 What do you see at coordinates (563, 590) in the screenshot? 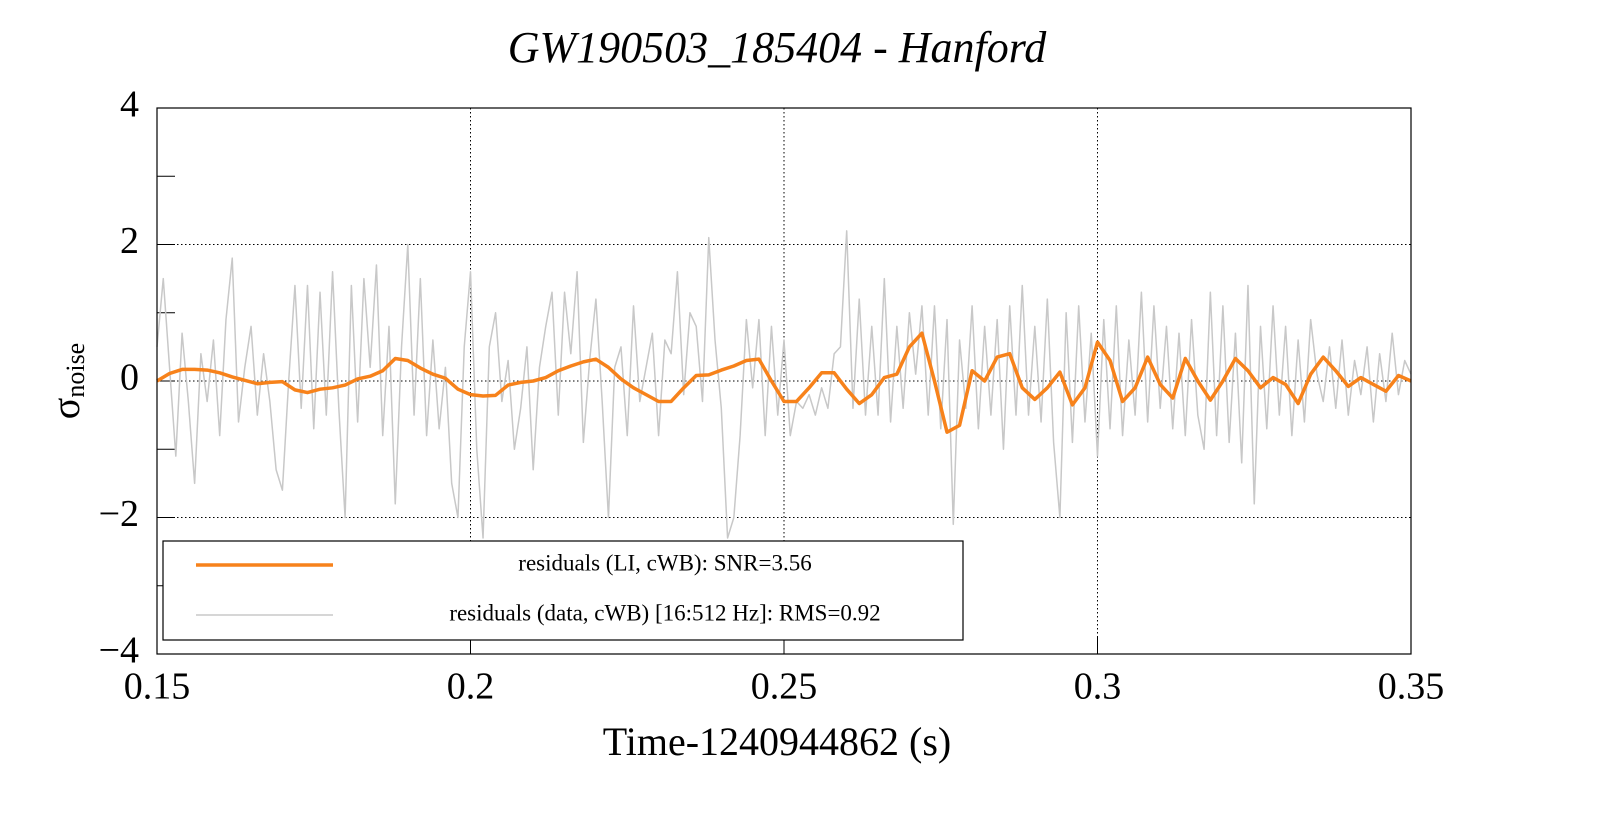
I see `legend-box` at bounding box center [563, 590].